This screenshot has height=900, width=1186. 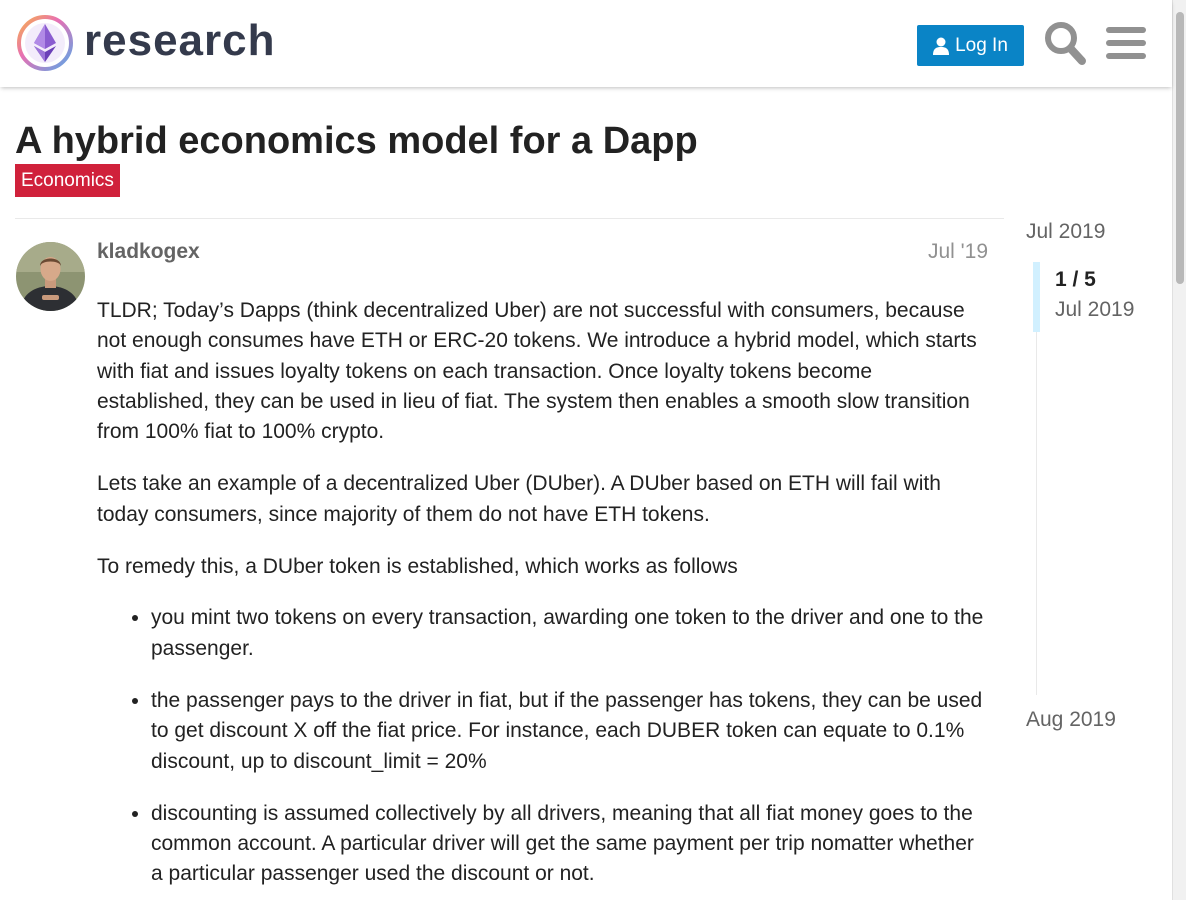 What do you see at coordinates (1066, 231) in the screenshot?
I see `timeline-start-date: Jul 2019` at bounding box center [1066, 231].